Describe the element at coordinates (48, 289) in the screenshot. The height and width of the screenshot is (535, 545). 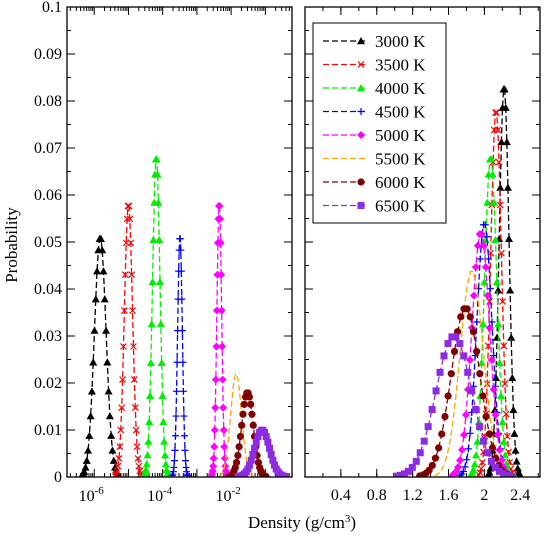
I see `y-tick-label: 0.04` at that location.